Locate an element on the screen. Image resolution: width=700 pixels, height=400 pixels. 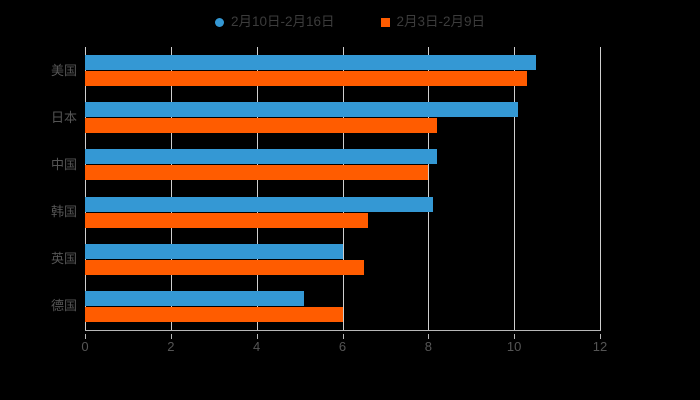
x-axis-tick: 10 is located at coordinates (514, 345).